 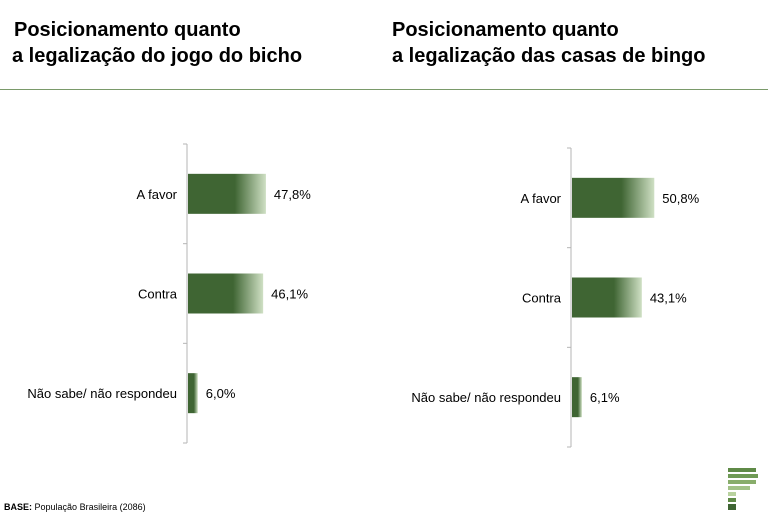 What do you see at coordinates (157, 56) in the screenshot?
I see `chart-title-left-line2: a legalização do jogo do bicho` at bounding box center [157, 56].